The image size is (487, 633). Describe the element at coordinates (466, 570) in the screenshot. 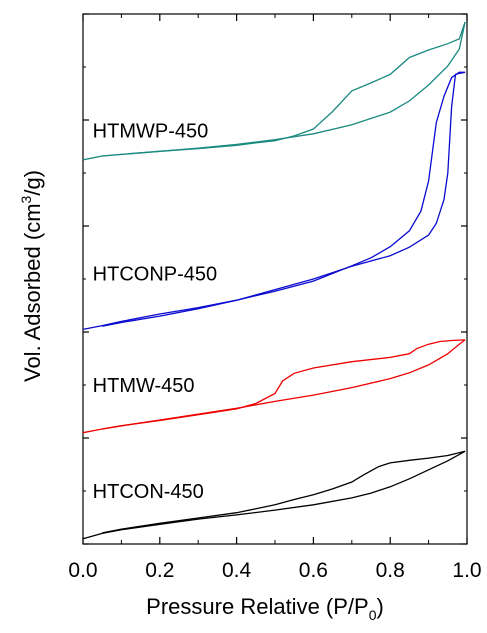

I see `x-tick-label: 1.0` at that location.